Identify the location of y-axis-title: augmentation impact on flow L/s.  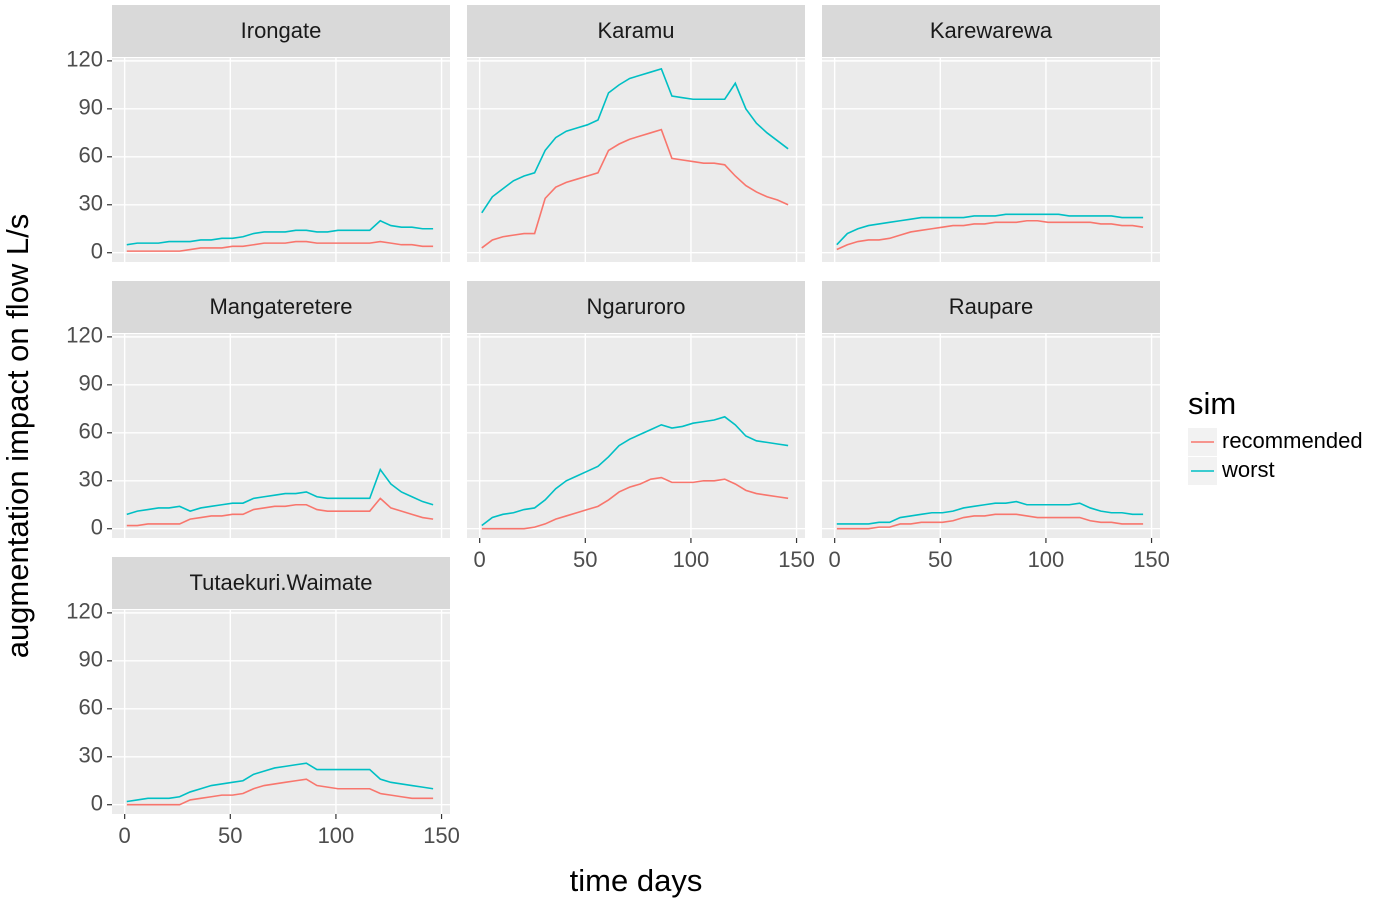
(17, 436).